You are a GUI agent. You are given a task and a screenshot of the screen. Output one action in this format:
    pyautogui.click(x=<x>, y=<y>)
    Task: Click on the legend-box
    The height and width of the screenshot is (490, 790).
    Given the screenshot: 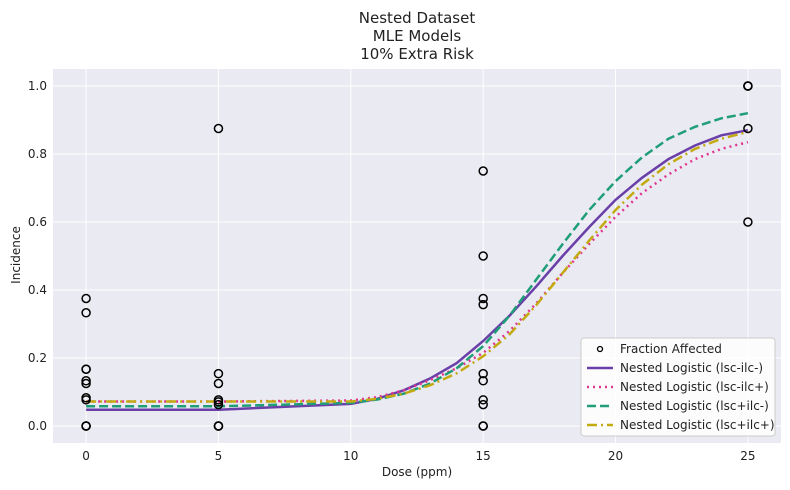 What is the action you would take?
    pyautogui.click(x=678, y=387)
    